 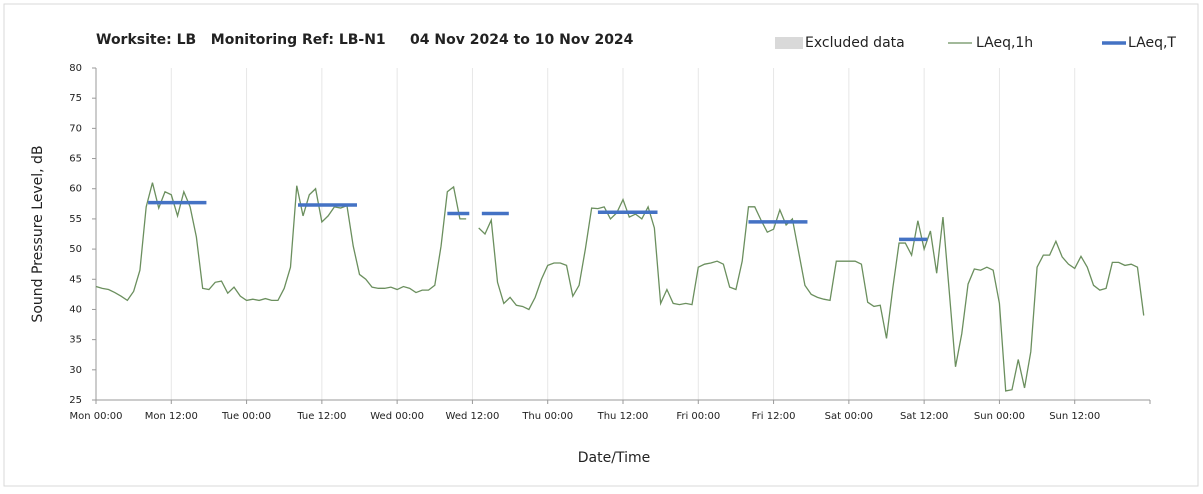 I want to click on x-tick-label: Sat 12:00, so click(x=924, y=416).